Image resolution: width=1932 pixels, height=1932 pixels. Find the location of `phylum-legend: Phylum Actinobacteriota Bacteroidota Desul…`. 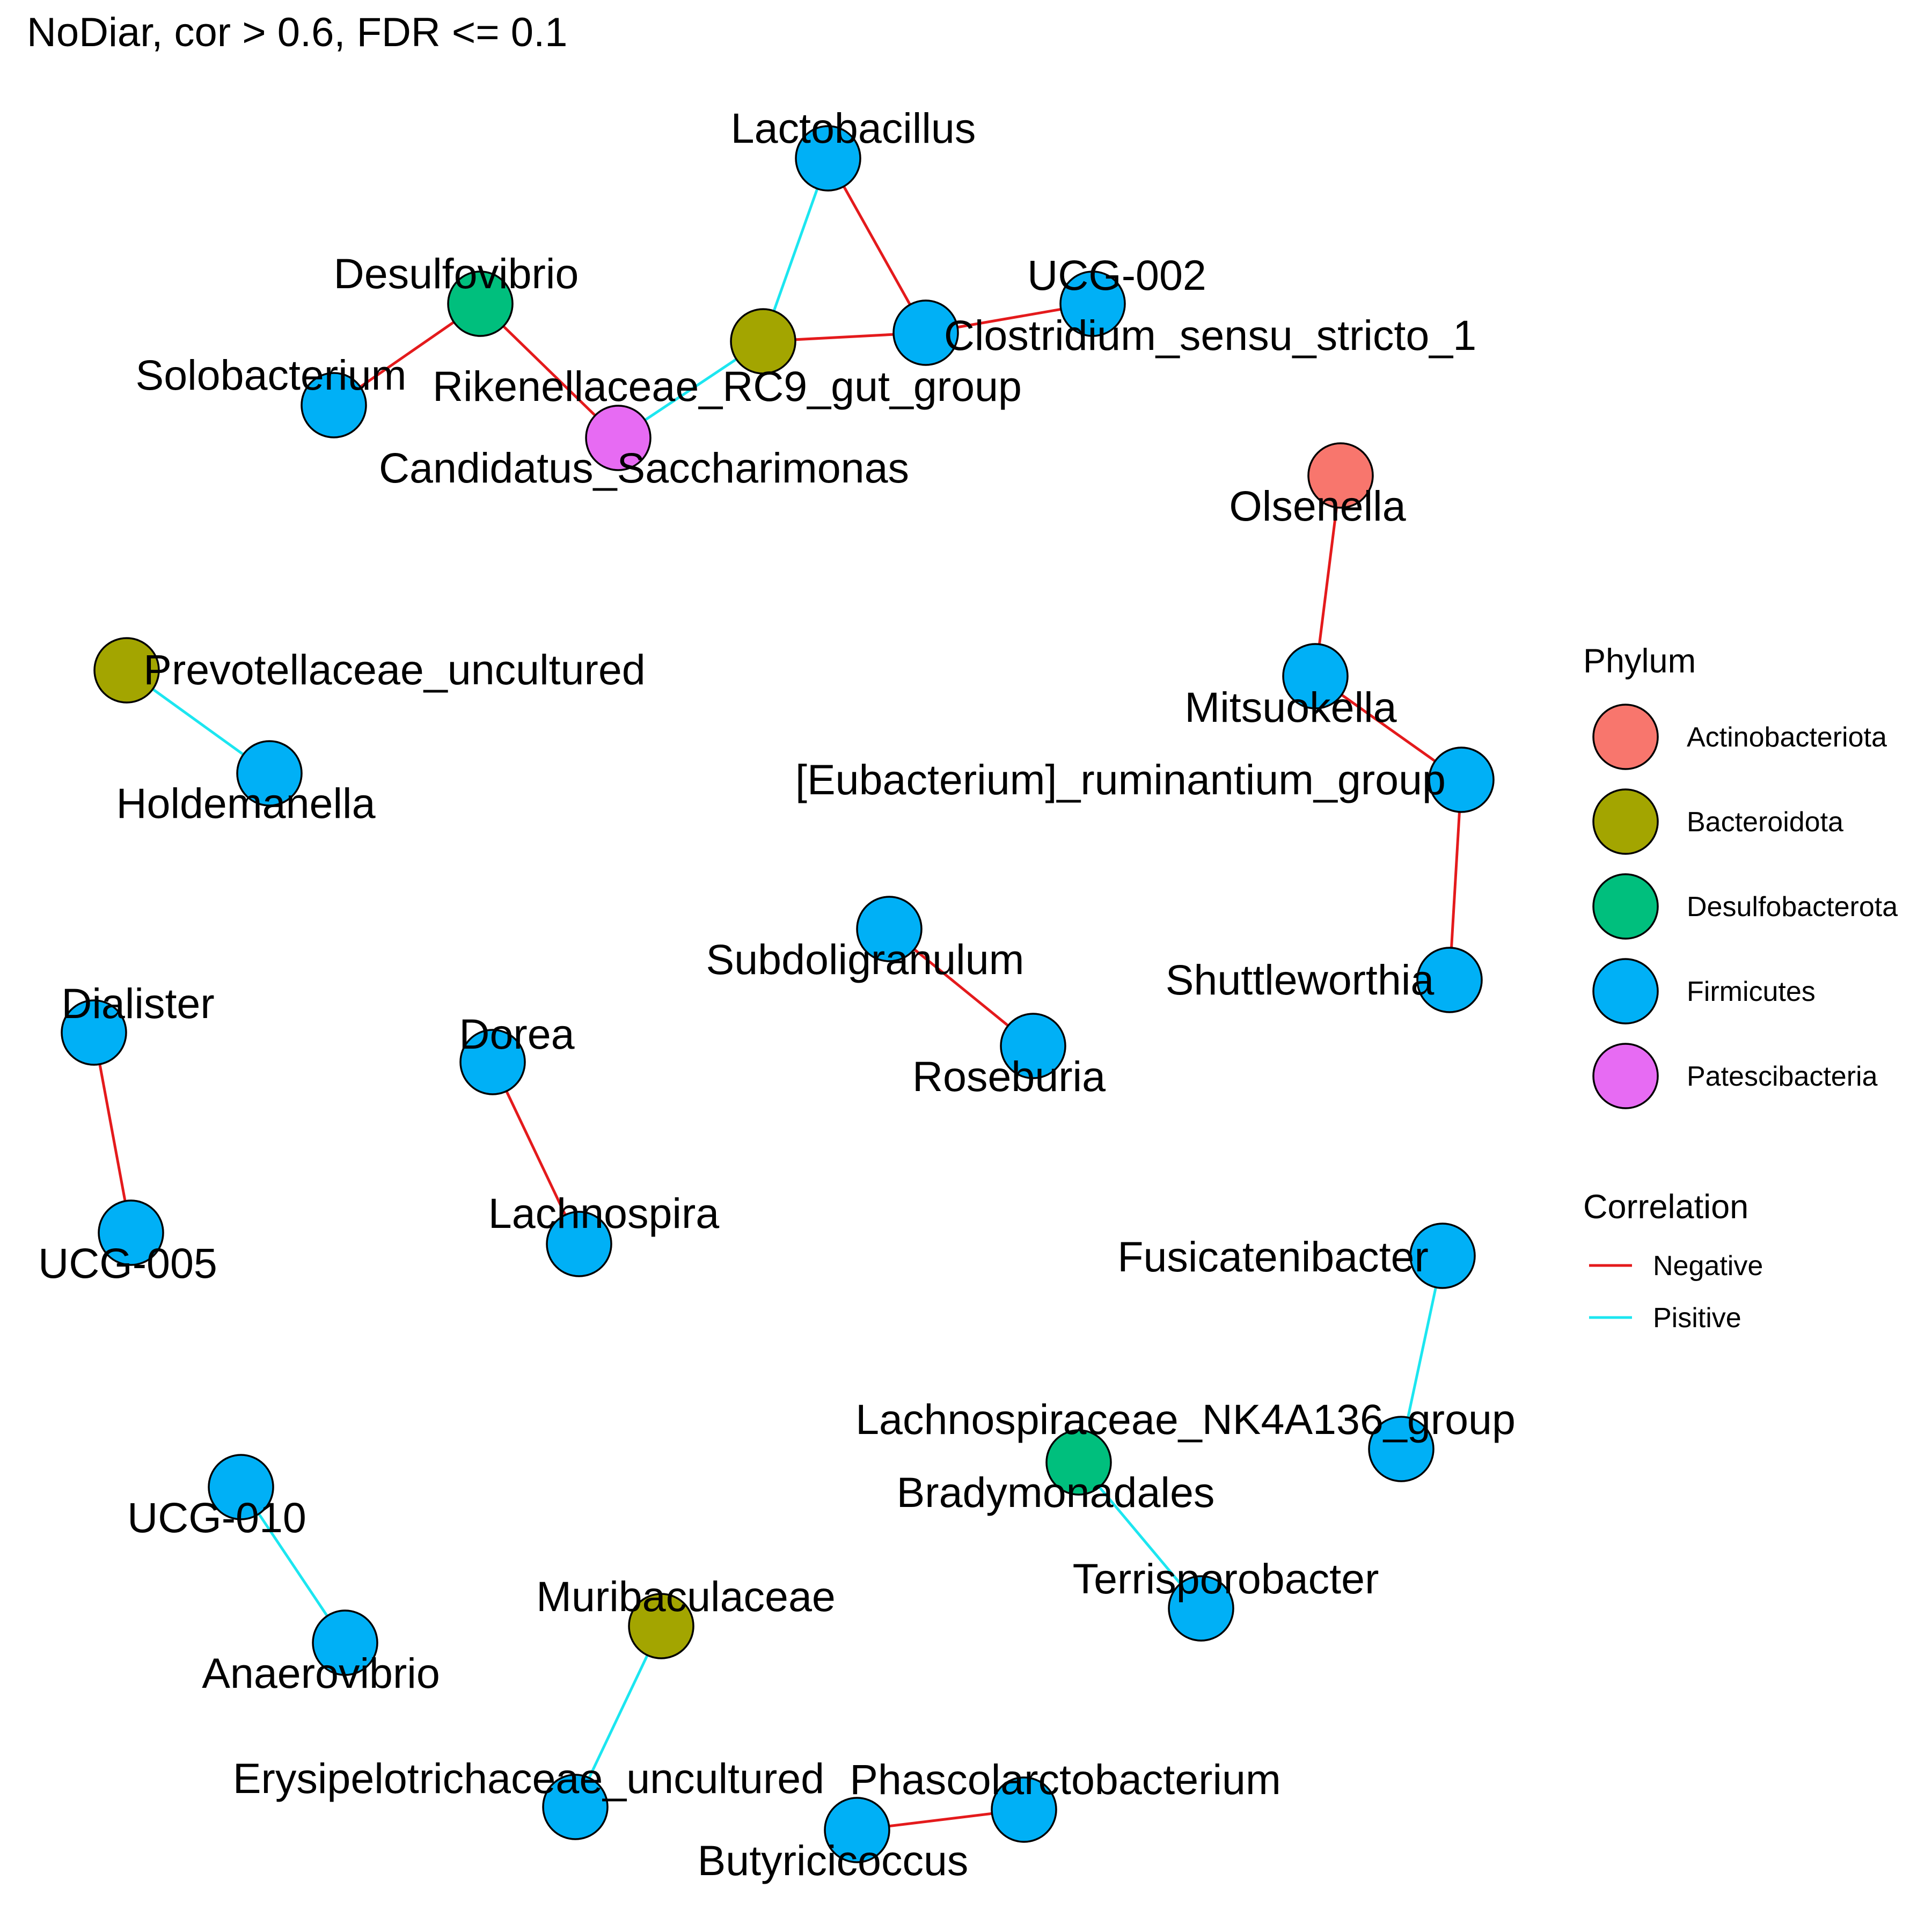

phylum-legend: Phylum Actinobacteriota Bacteroidota Desul… is located at coordinates (1740, 875).